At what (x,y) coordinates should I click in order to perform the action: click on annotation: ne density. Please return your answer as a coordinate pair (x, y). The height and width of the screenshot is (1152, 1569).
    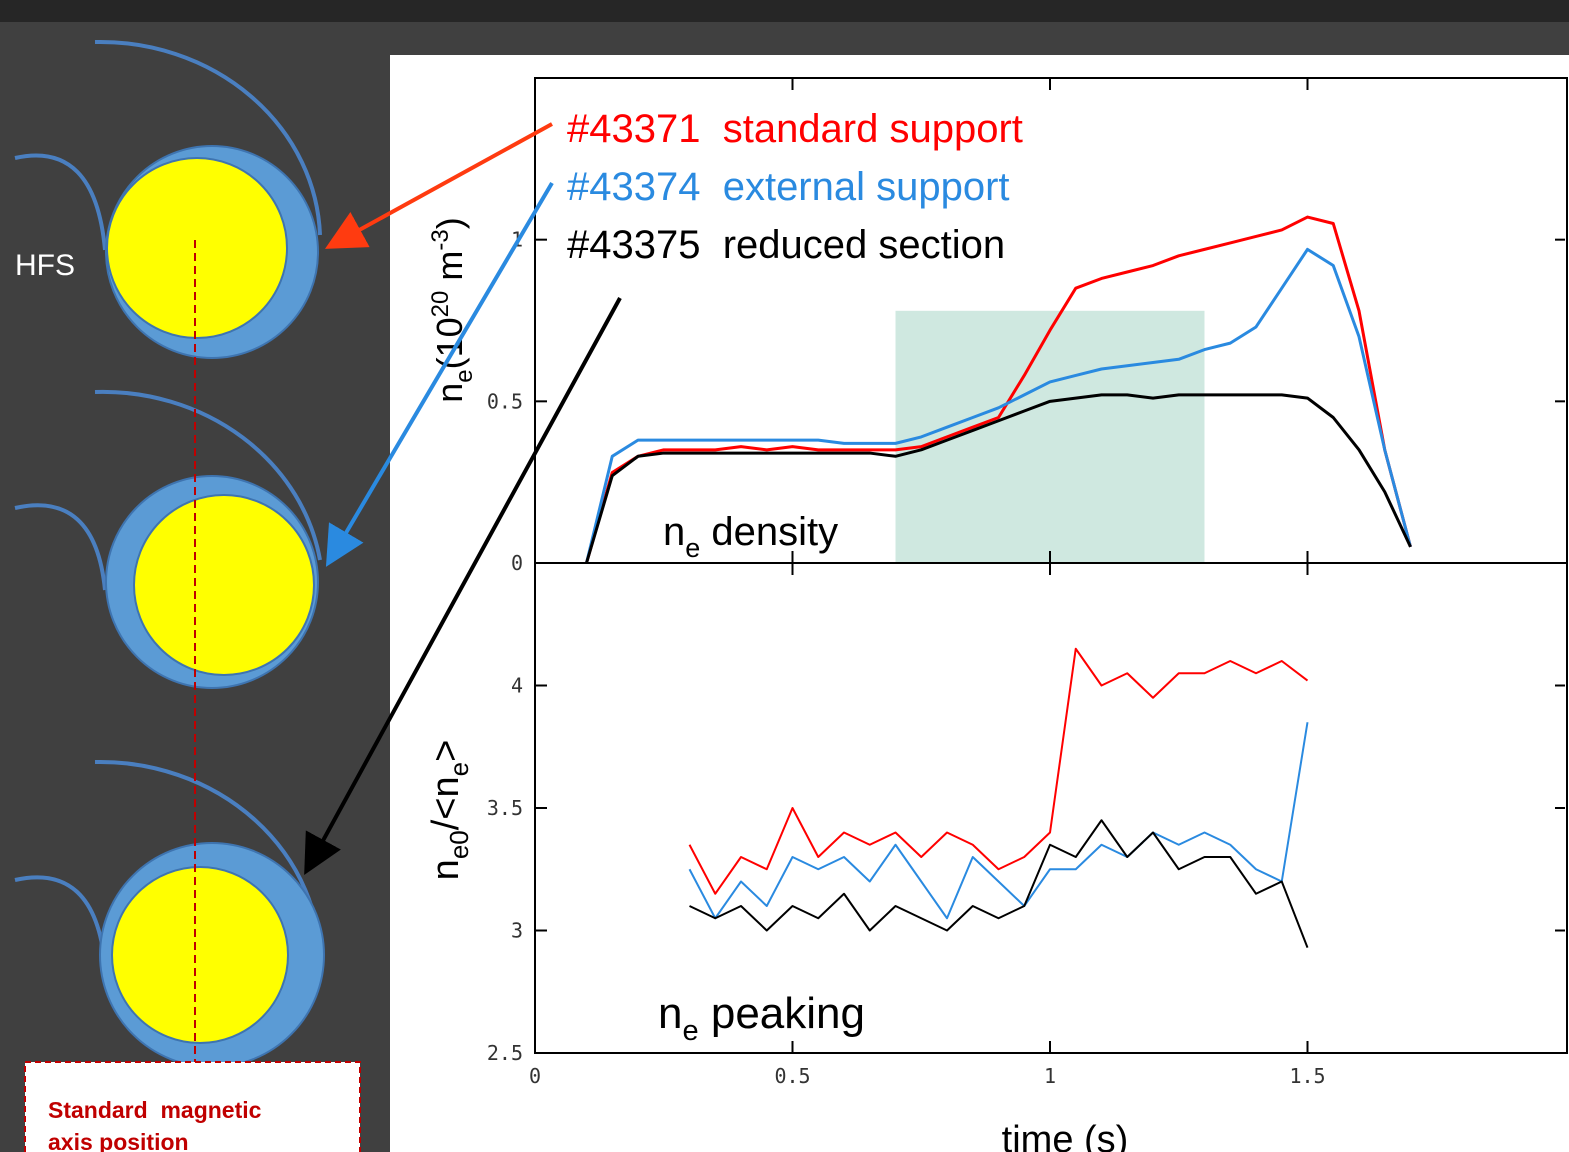
    Looking at the image, I should click on (750, 536).